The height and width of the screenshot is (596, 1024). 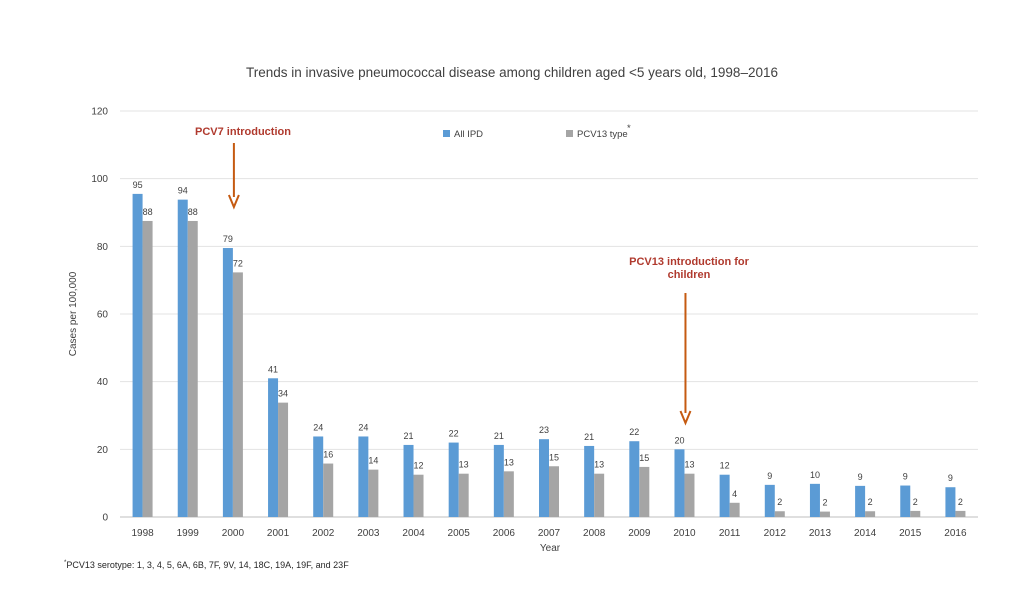 What do you see at coordinates (243, 132) in the screenshot?
I see `annotation-text: PCV7 introduction` at bounding box center [243, 132].